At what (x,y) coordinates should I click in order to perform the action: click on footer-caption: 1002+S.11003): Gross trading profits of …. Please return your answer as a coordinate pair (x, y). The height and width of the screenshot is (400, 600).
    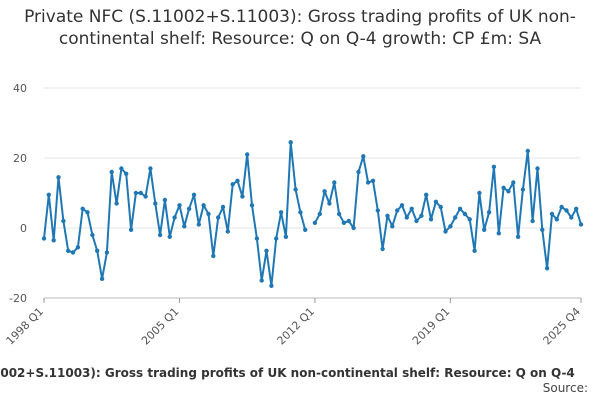
    Looking at the image, I should click on (300, 374).